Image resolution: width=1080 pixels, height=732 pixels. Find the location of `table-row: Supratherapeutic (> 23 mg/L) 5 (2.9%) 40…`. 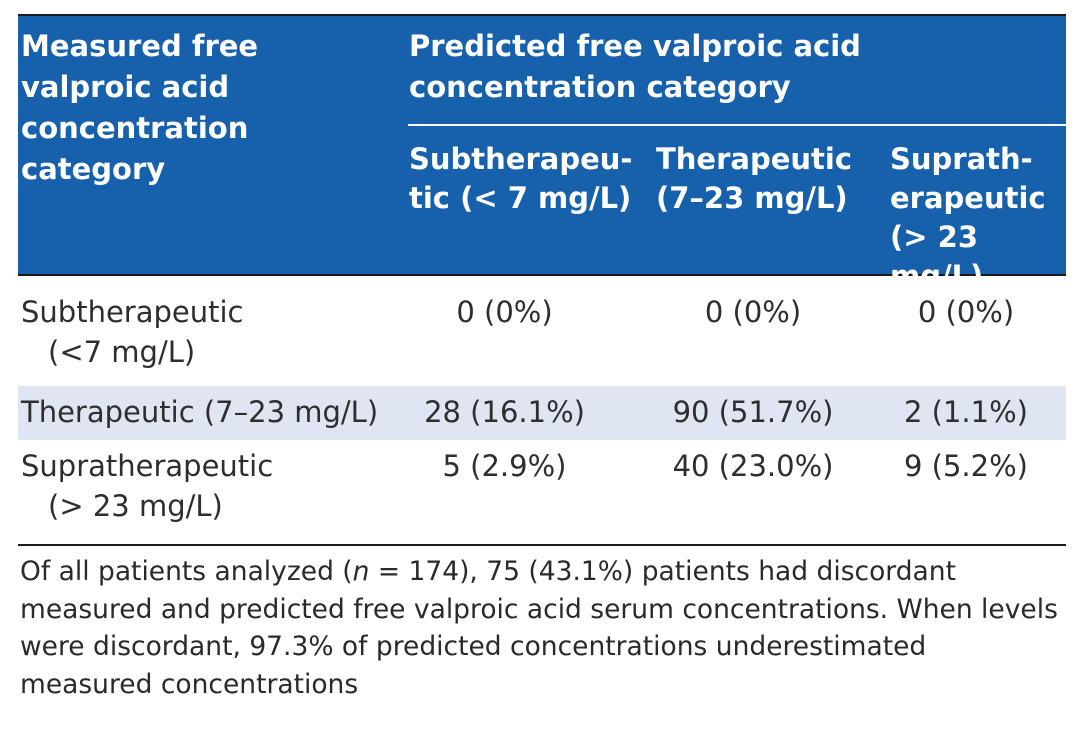

table-row: Supratherapeutic (> 23 mg/L) 5 (2.9%) 40… is located at coordinates (542, 492).